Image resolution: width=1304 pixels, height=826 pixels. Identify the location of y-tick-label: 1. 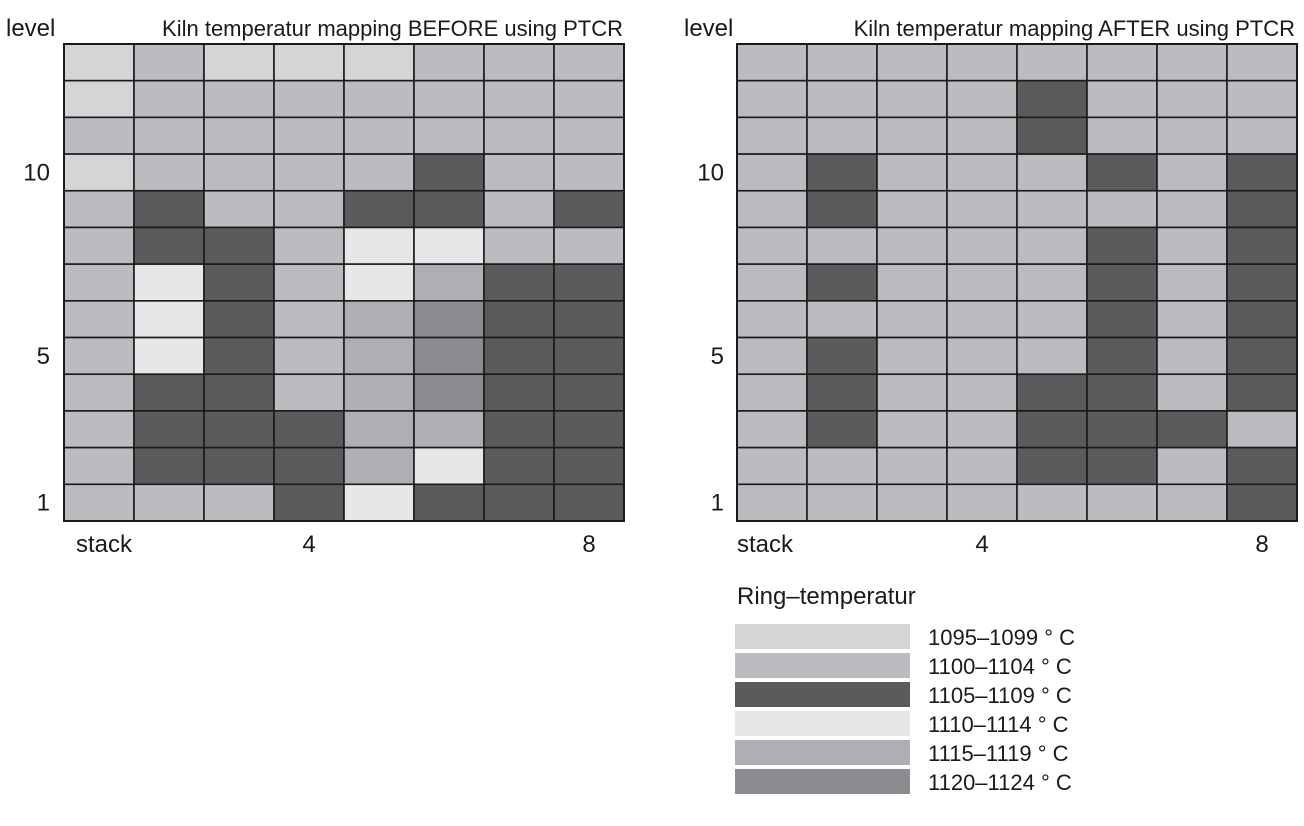
(717, 503).